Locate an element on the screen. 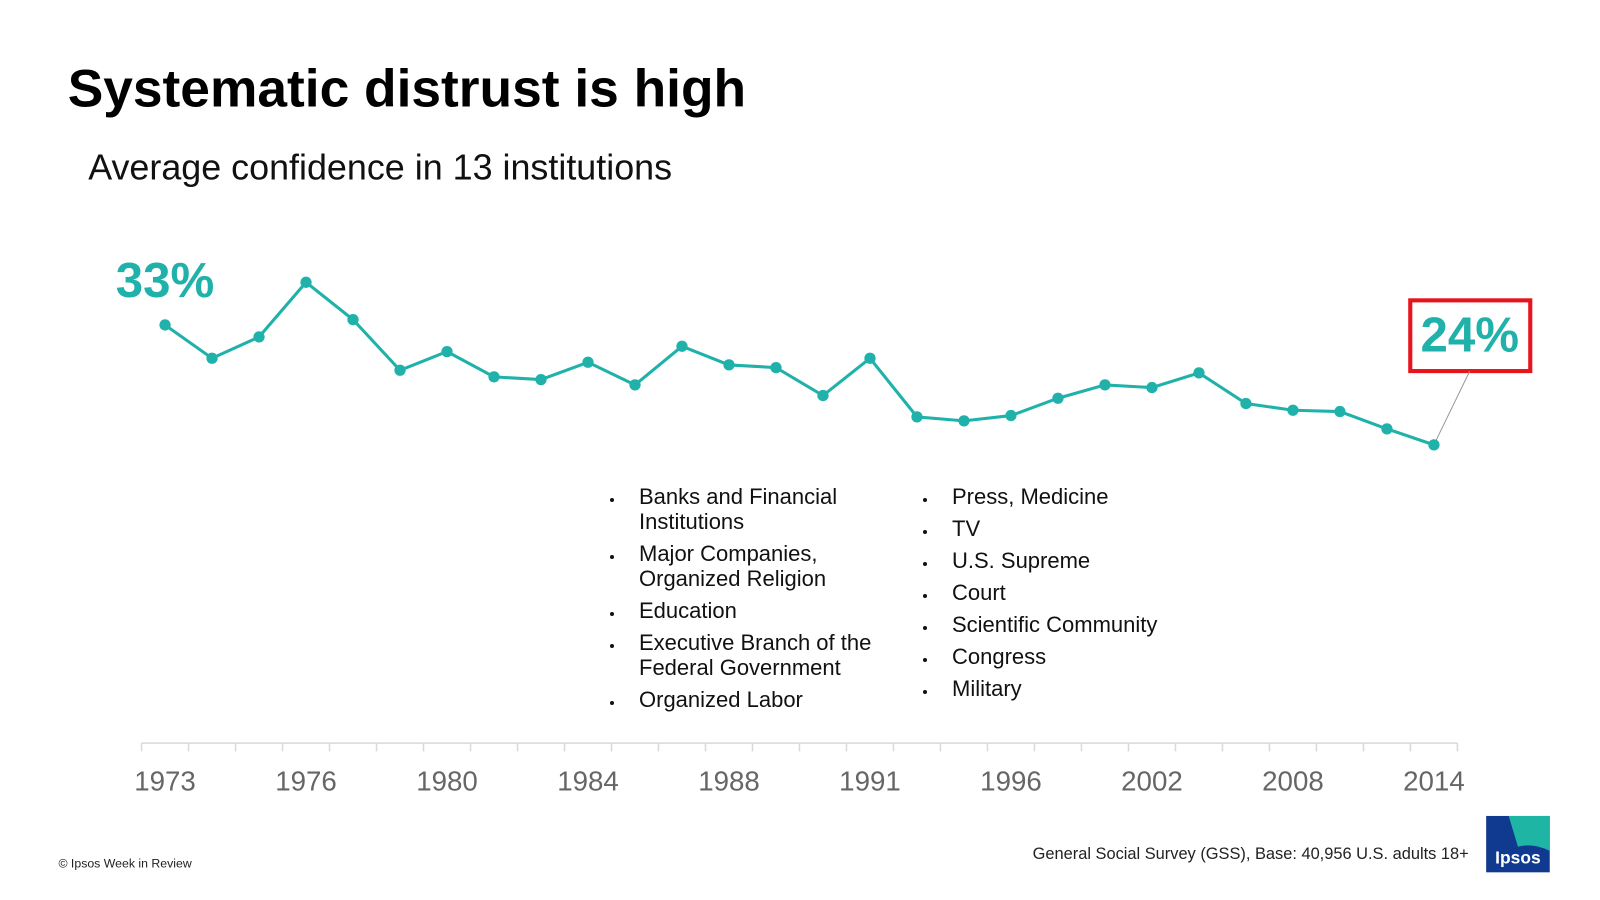 Image resolution: width=1600 pixels, height=900 pixels. x-tick-label: 2002 is located at coordinates (1152, 780).